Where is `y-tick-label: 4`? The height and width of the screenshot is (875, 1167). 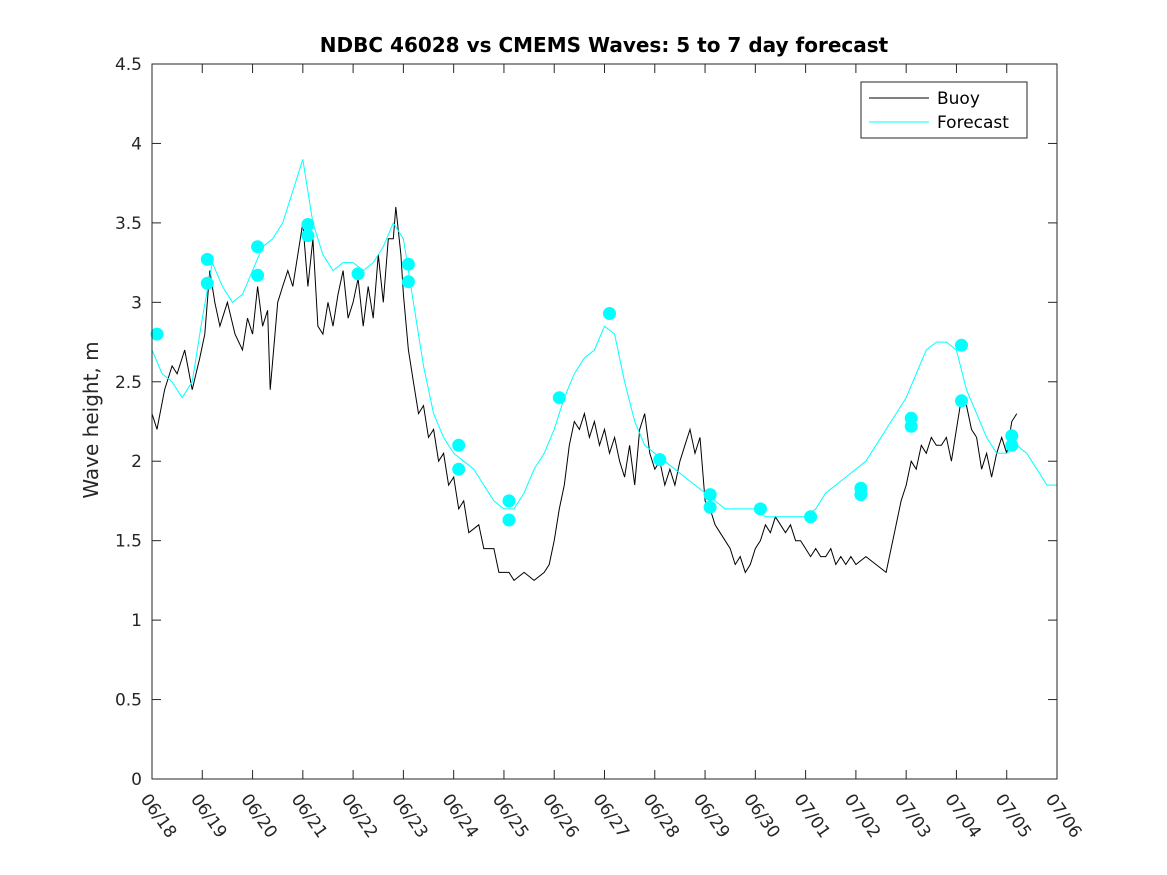 y-tick-label: 4 is located at coordinates (136, 144).